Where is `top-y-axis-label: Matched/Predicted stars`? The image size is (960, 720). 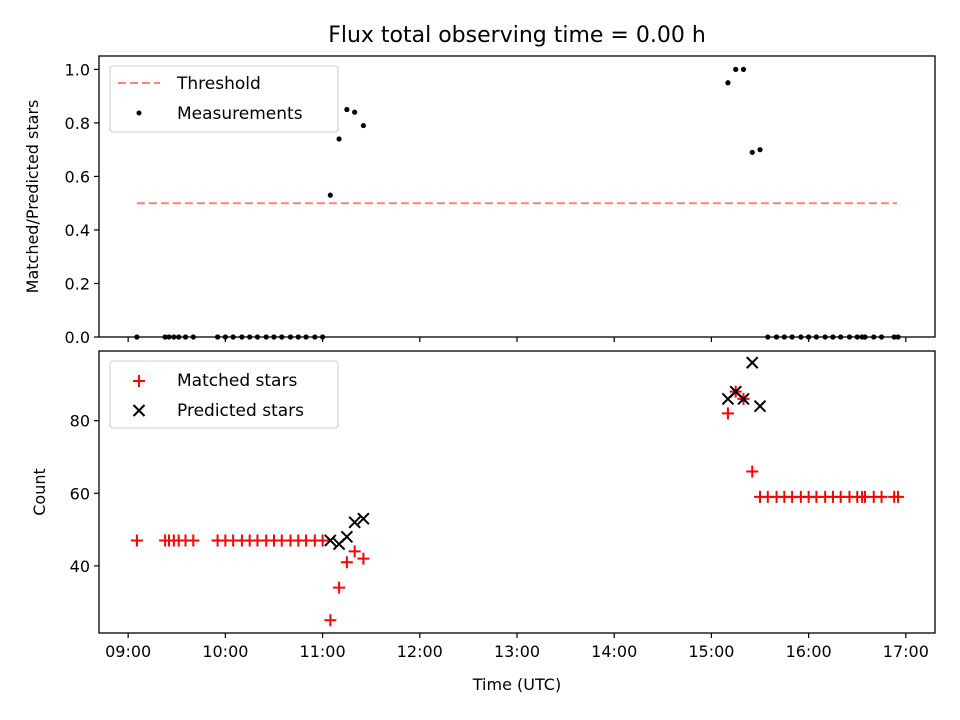
top-y-axis-label: Matched/Predicted stars is located at coordinates (32, 197).